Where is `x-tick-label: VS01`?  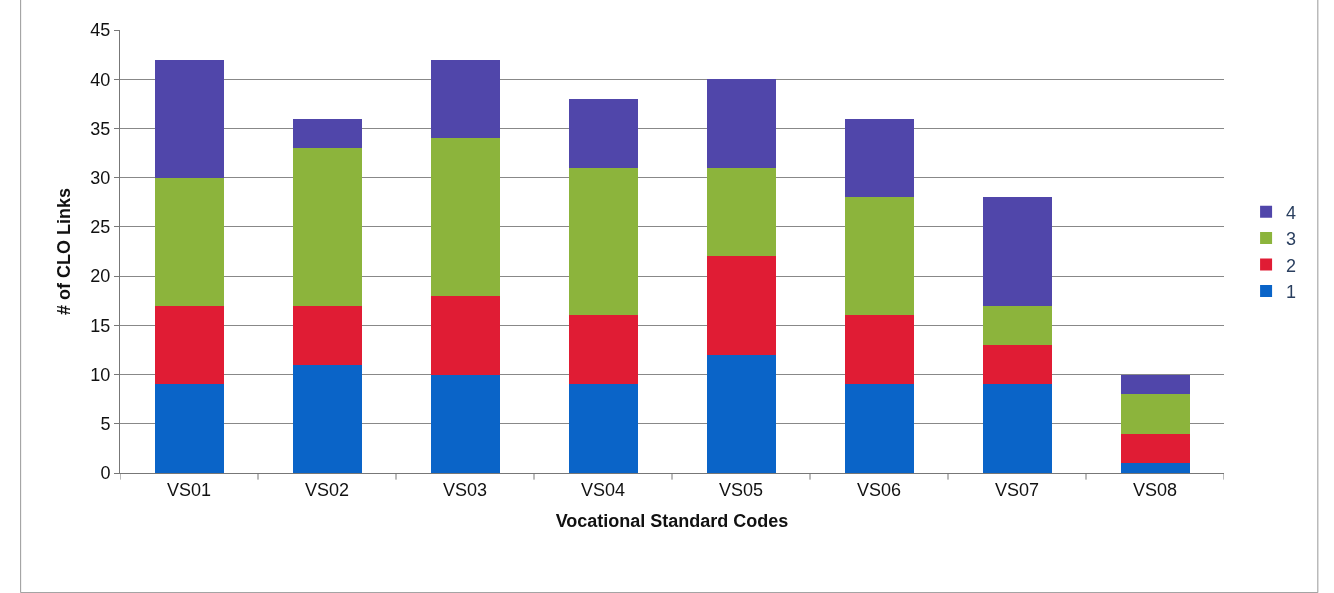 x-tick-label: VS01 is located at coordinates (189, 489).